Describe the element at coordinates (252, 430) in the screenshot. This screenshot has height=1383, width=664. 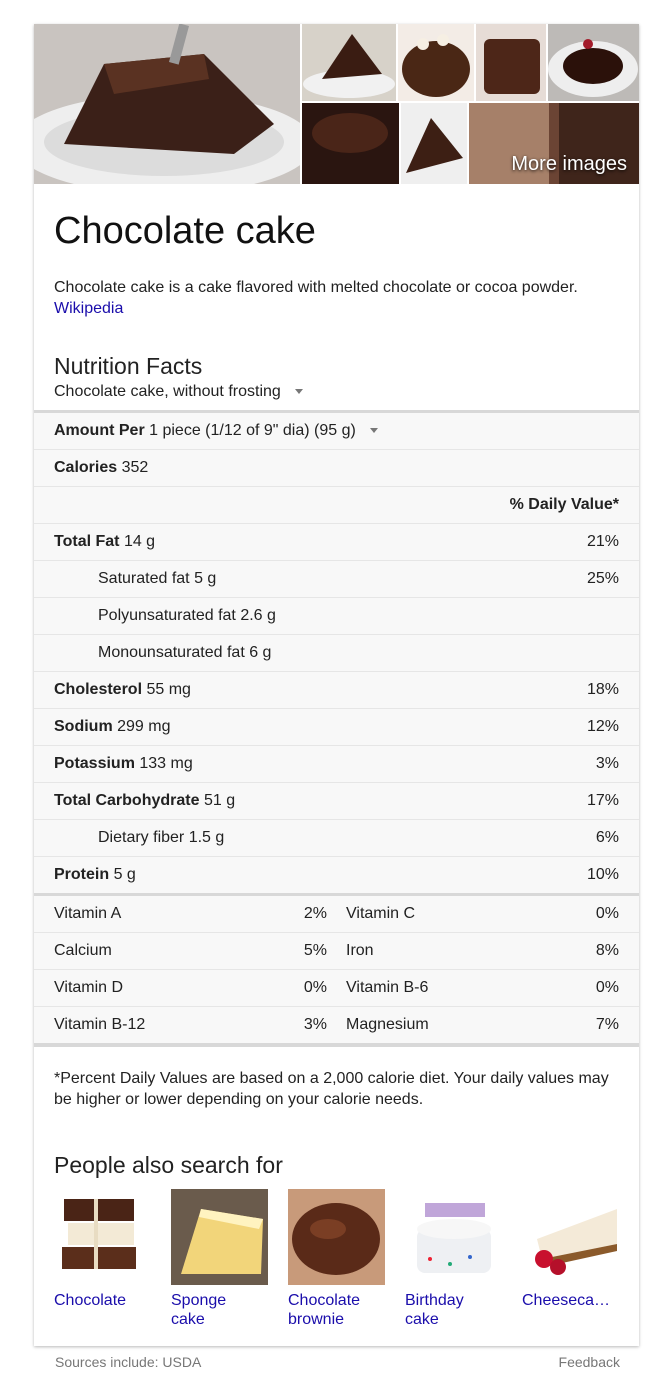
I see `serving-size-value: 1 piece (1/12 of 9" dia) (95 g)` at that location.